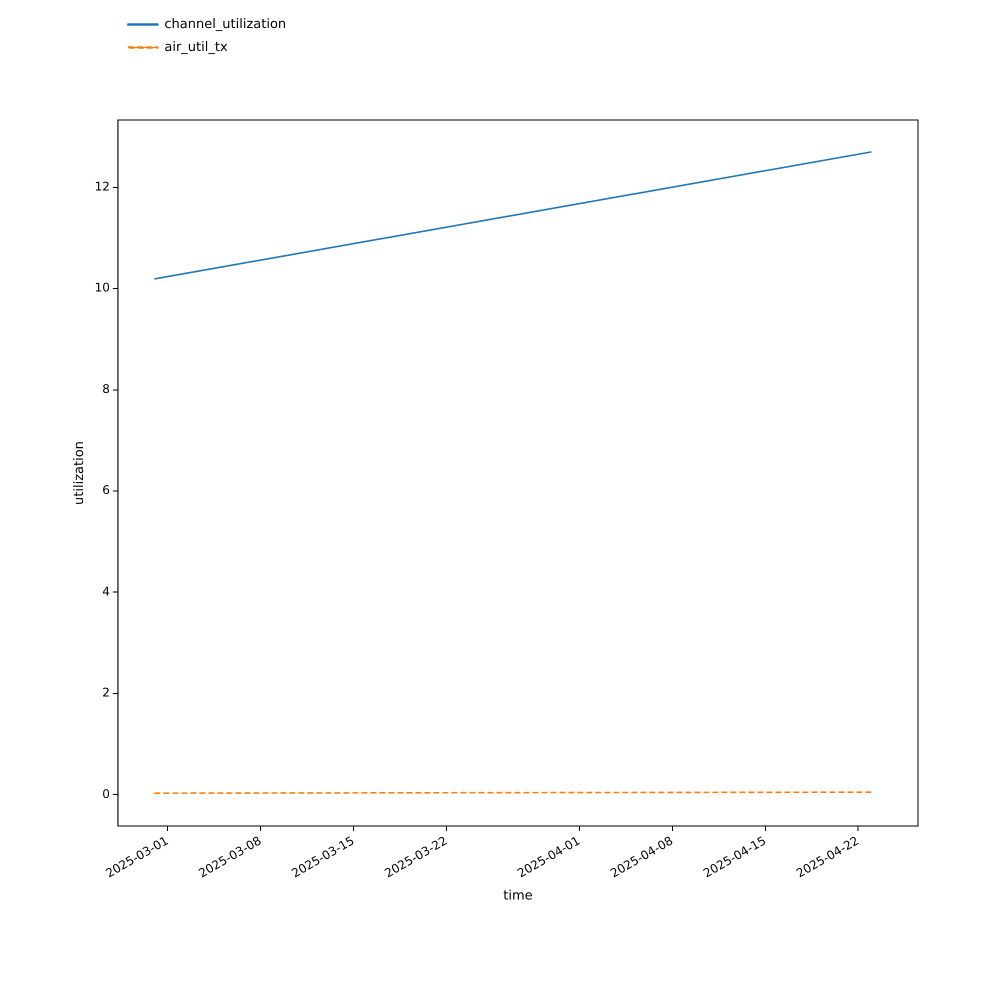 The image size is (1000, 1000). Describe the element at coordinates (106, 591) in the screenshot. I see `y-tick-label: 4` at that location.